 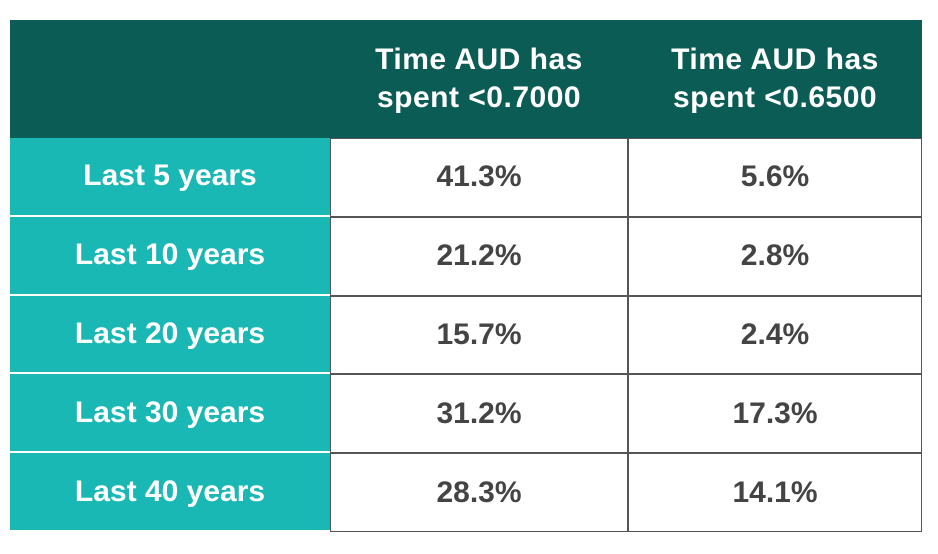 I want to click on data-cell-text: 21.2%, so click(x=479, y=256).